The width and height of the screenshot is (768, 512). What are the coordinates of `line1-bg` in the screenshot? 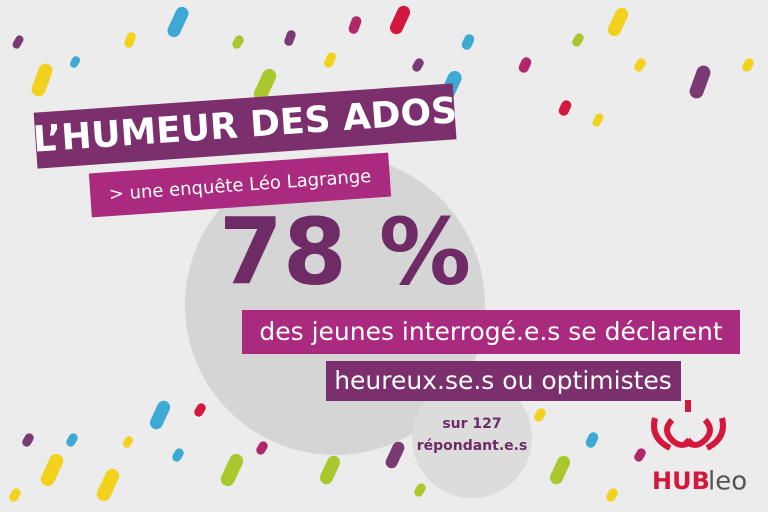 It's located at (491, 332).